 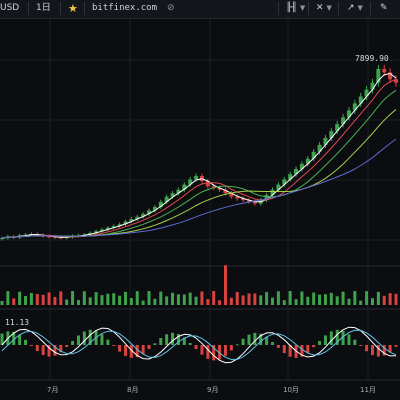 What do you see at coordinates (213, 390) in the screenshot?
I see `x-tick-label: 9月` at bounding box center [213, 390].